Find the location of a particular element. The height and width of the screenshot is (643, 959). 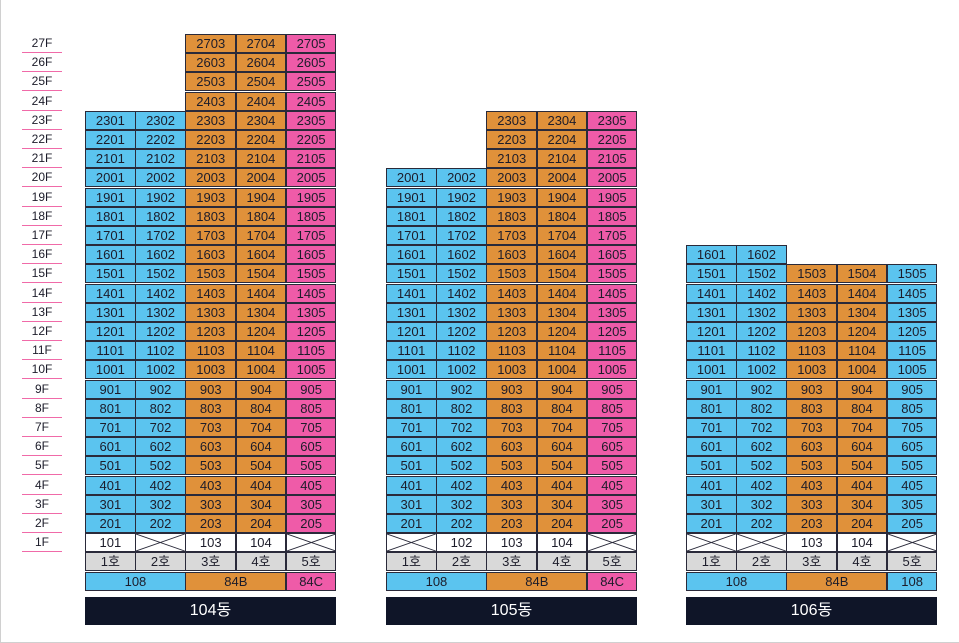

unit-cell: 402 is located at coordinates (761, 485).